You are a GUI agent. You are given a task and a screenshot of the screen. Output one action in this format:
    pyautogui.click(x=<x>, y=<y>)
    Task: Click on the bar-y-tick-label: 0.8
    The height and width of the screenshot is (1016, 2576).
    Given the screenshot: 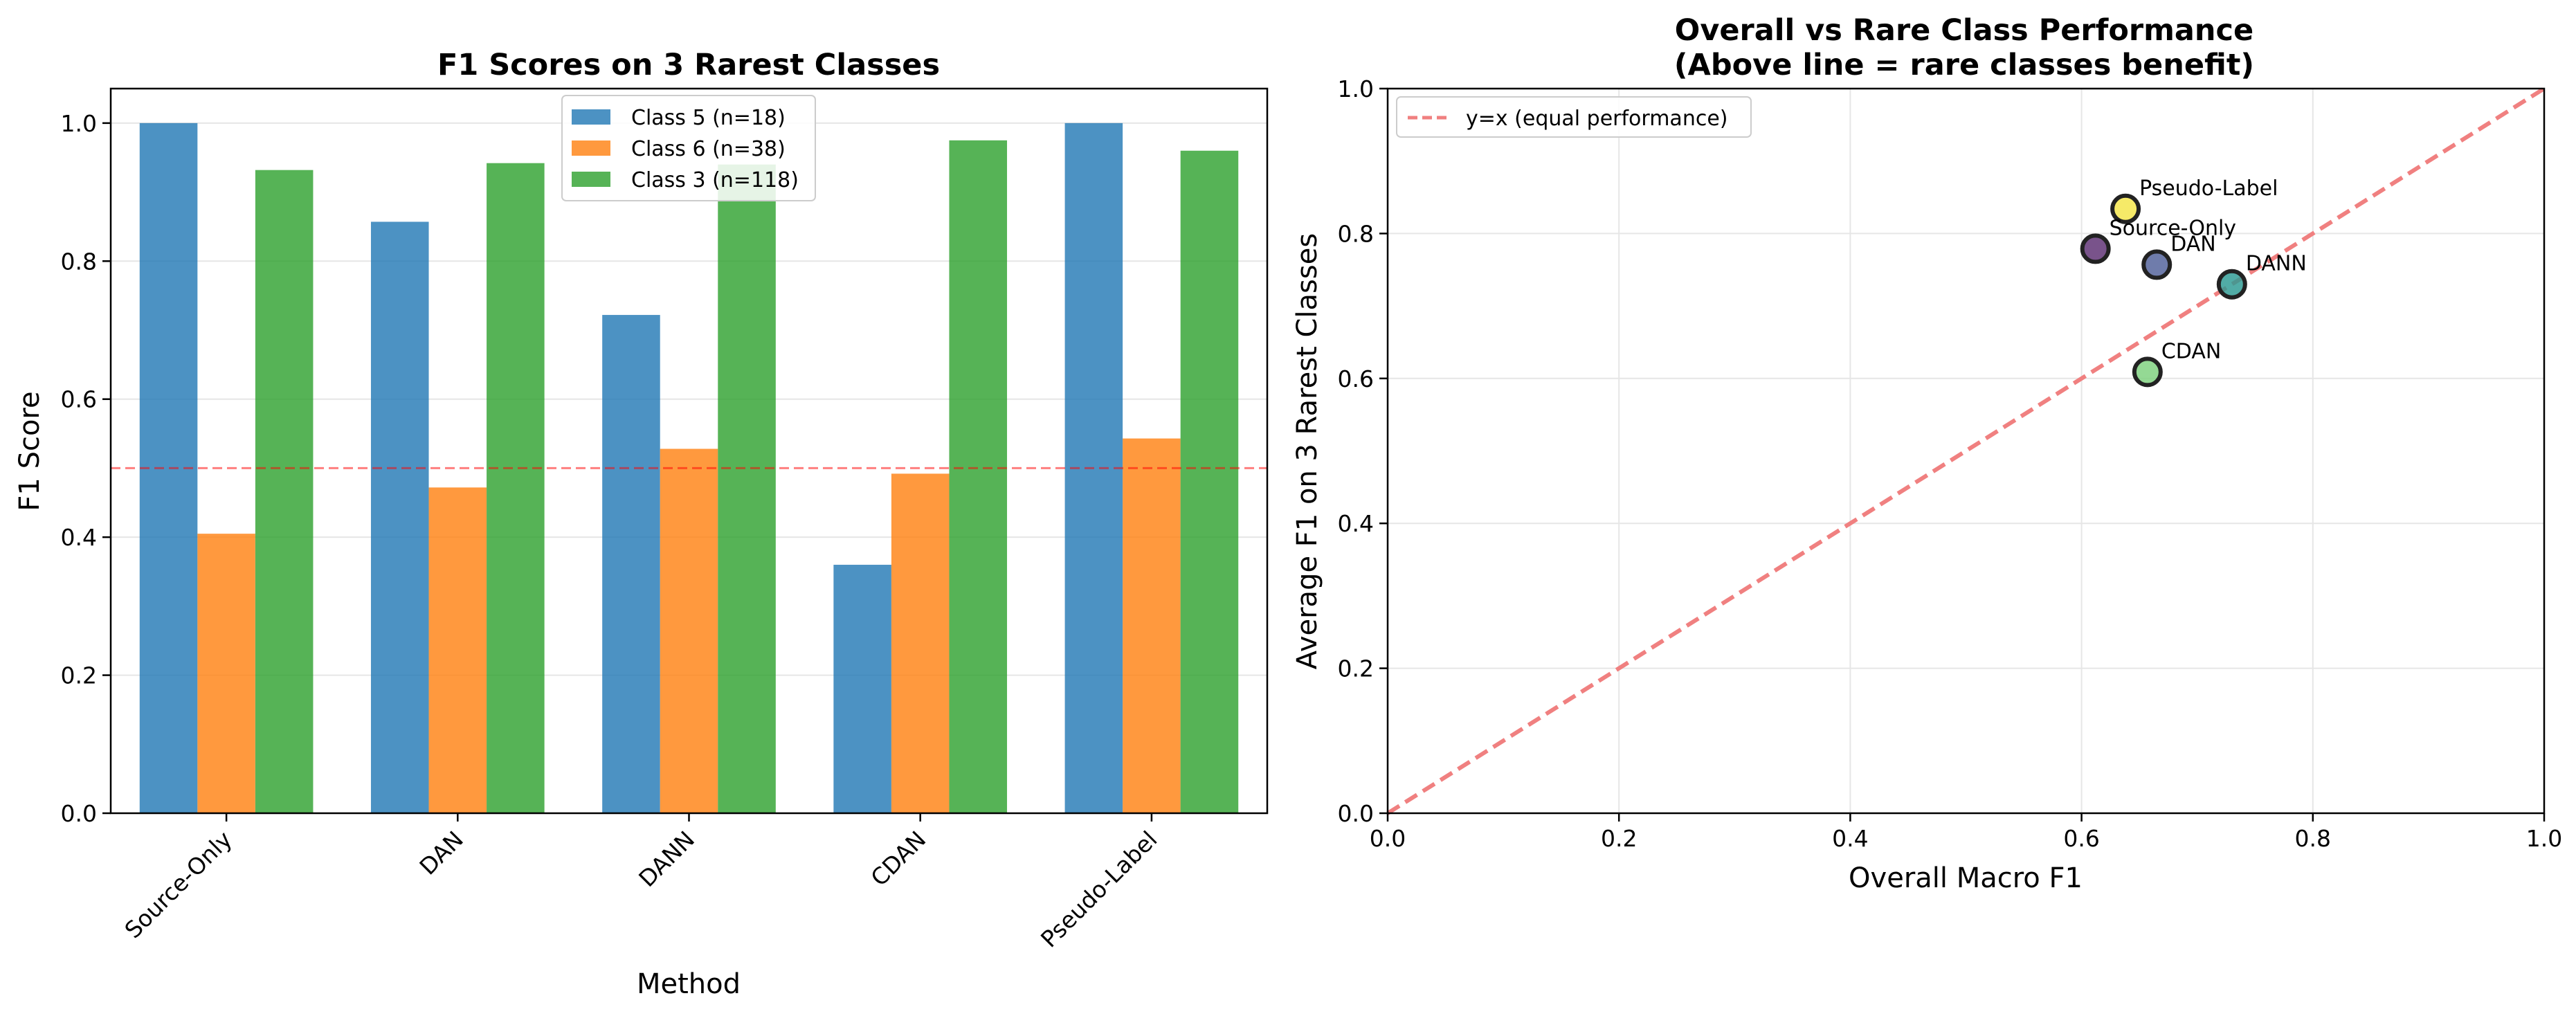 What is the action you would take?
    pyautogui.click(x=79, y=261)
    